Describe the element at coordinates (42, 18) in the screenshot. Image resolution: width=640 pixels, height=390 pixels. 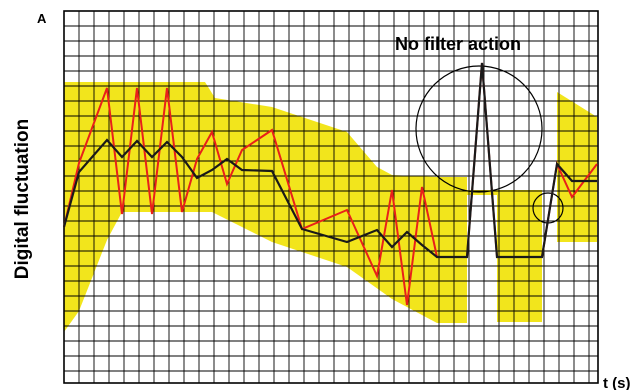
I see `panel-label: A` at that location.